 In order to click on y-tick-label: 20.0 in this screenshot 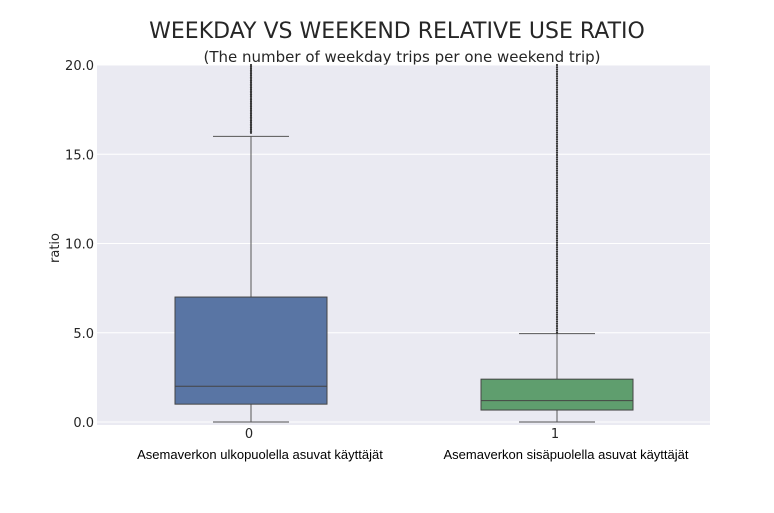, I will do `click(79, 66)`.